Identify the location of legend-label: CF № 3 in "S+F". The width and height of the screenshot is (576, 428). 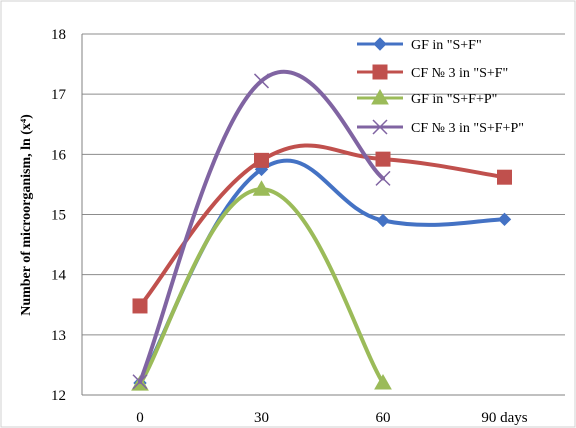
(459, 73).